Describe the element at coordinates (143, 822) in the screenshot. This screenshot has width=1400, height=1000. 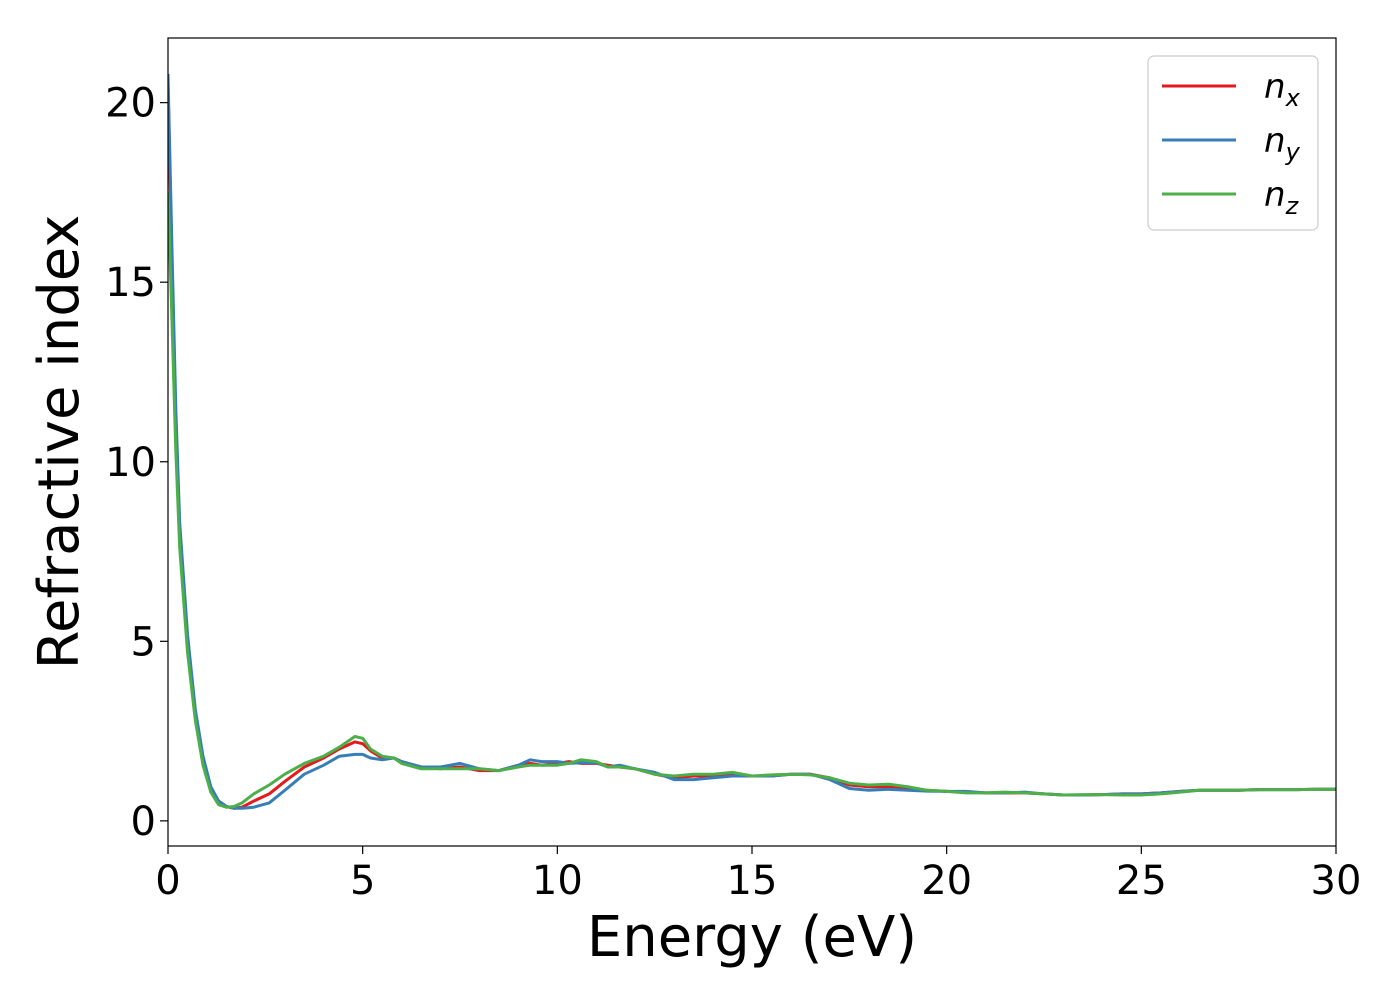
I see `y-tick-label: 0` at that location.